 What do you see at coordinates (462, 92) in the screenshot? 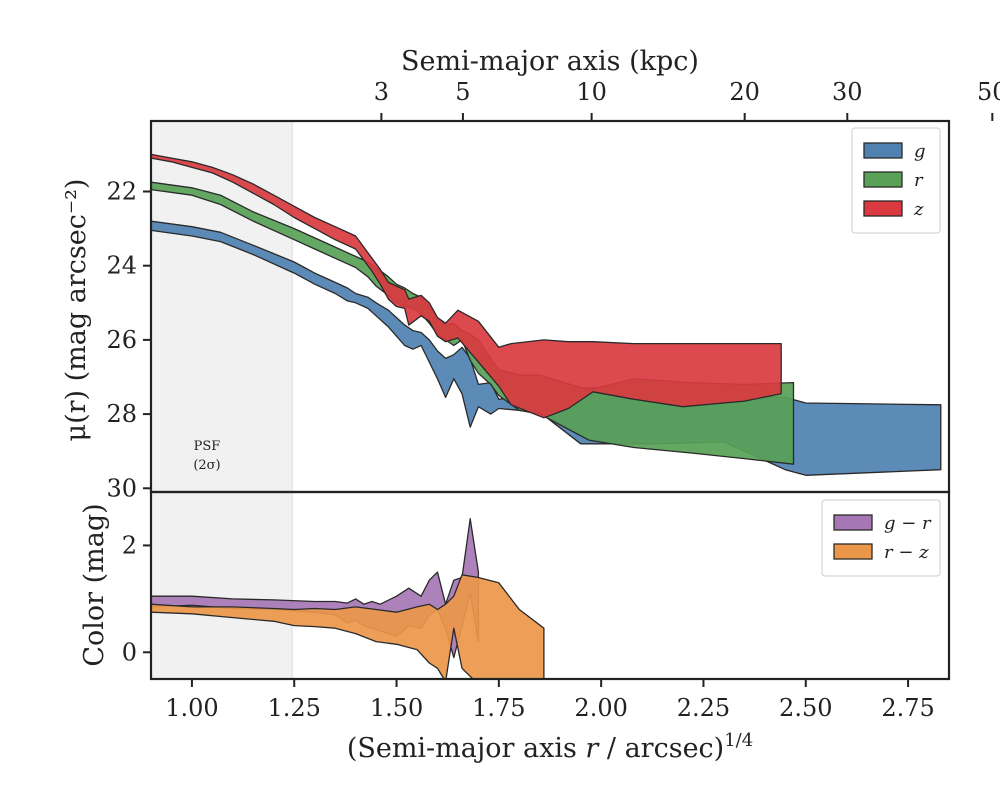
I see `top-axis-tick-label: 5` at bounding box center [462, 92].